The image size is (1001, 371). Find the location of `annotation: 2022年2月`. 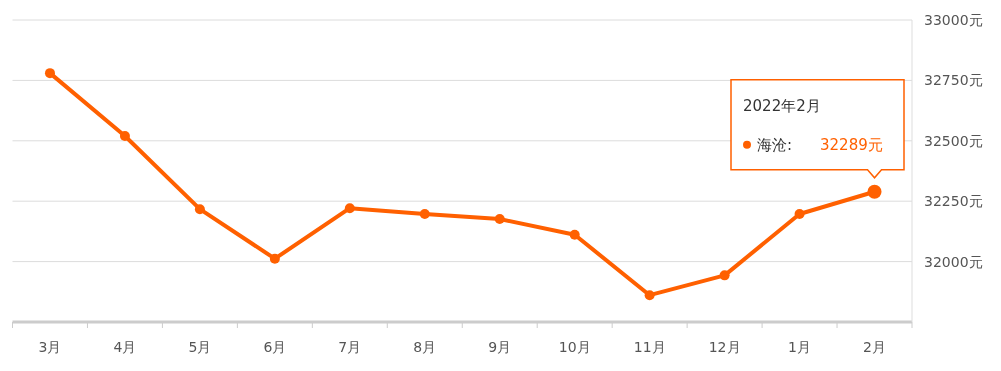

annotation: 2022年2月 is located at coordinates (782, 105).